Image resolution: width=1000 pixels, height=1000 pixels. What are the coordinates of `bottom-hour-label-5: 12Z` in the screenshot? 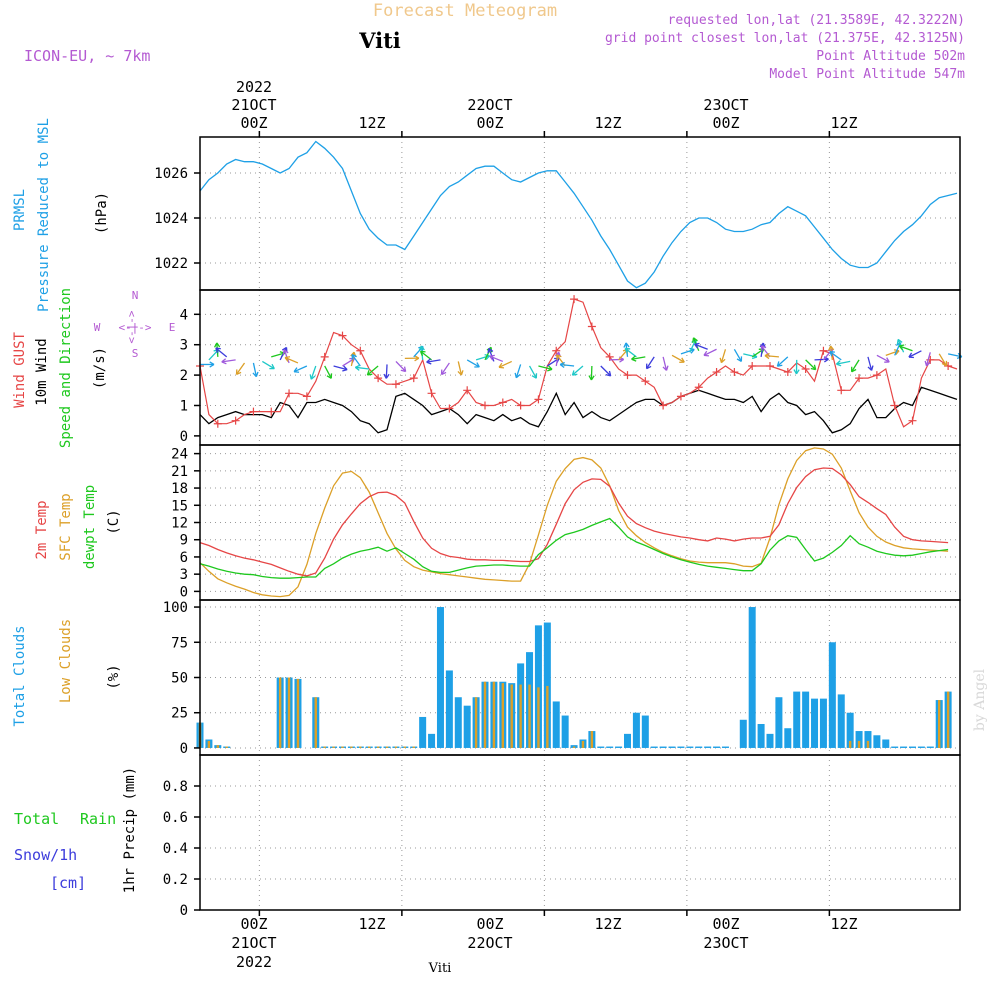 It's located at (843, 924).